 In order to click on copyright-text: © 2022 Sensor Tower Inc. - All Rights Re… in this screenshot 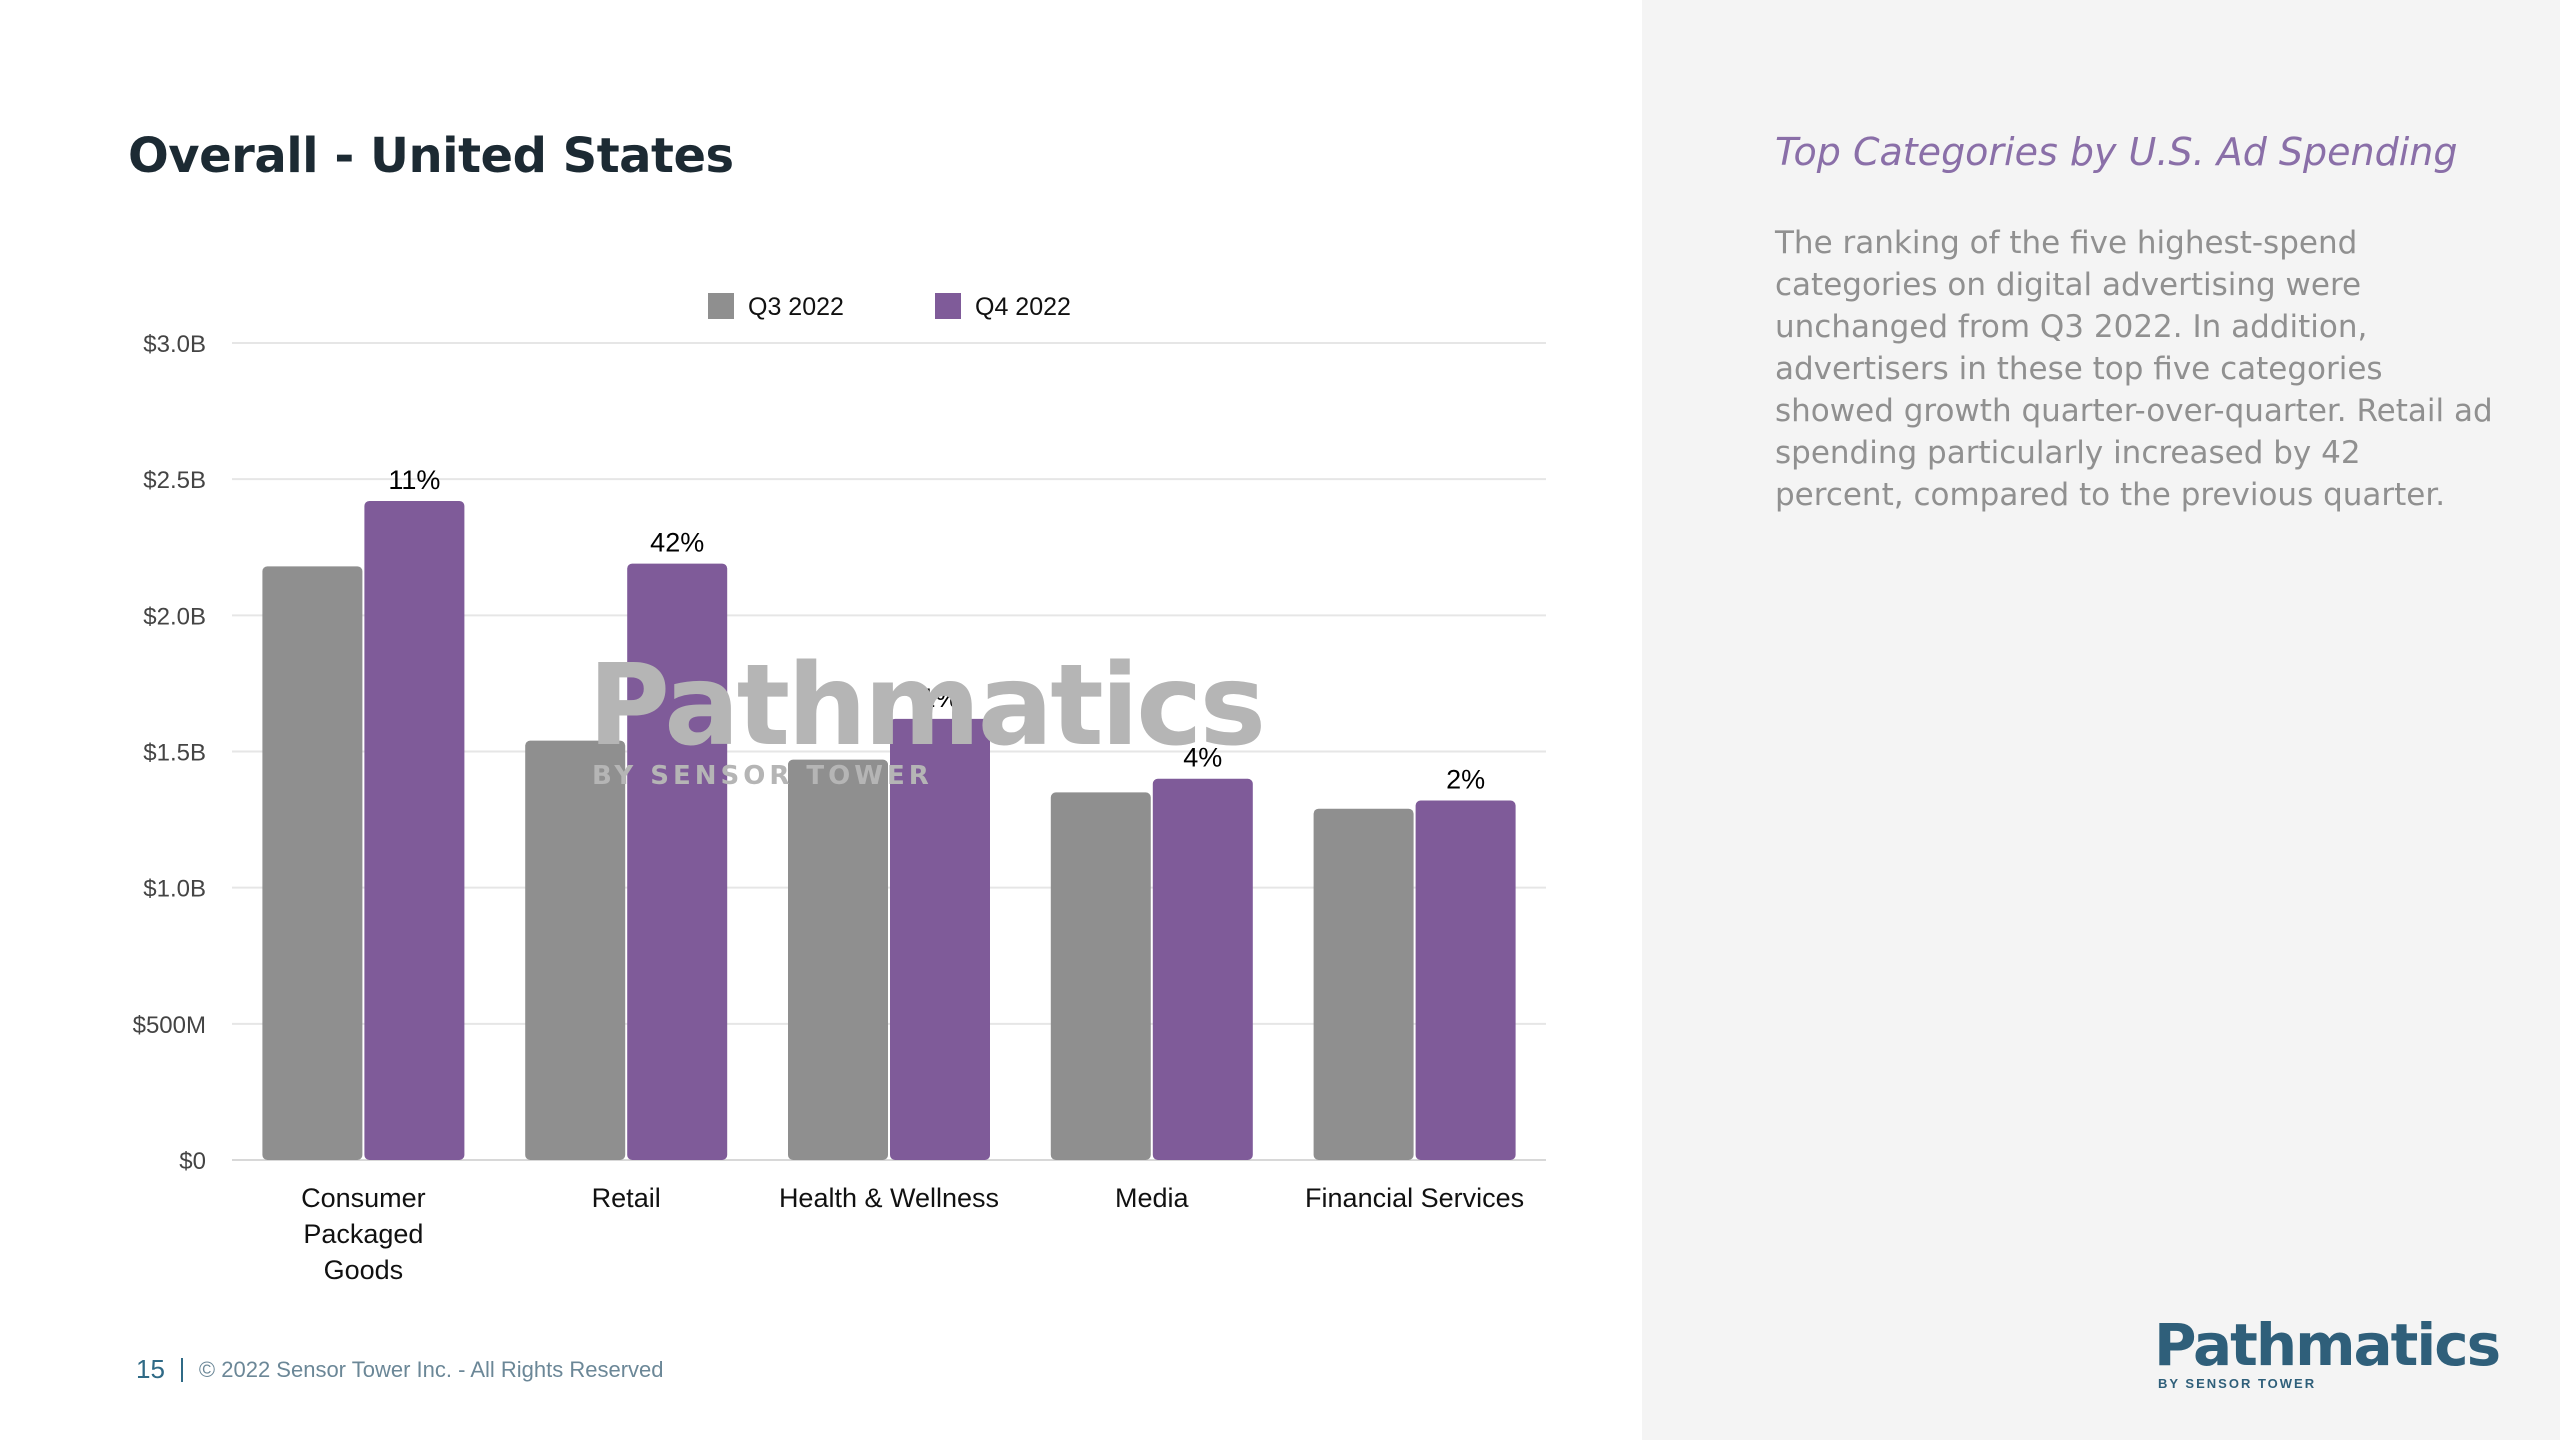, I will do `click(431, 1369)`.